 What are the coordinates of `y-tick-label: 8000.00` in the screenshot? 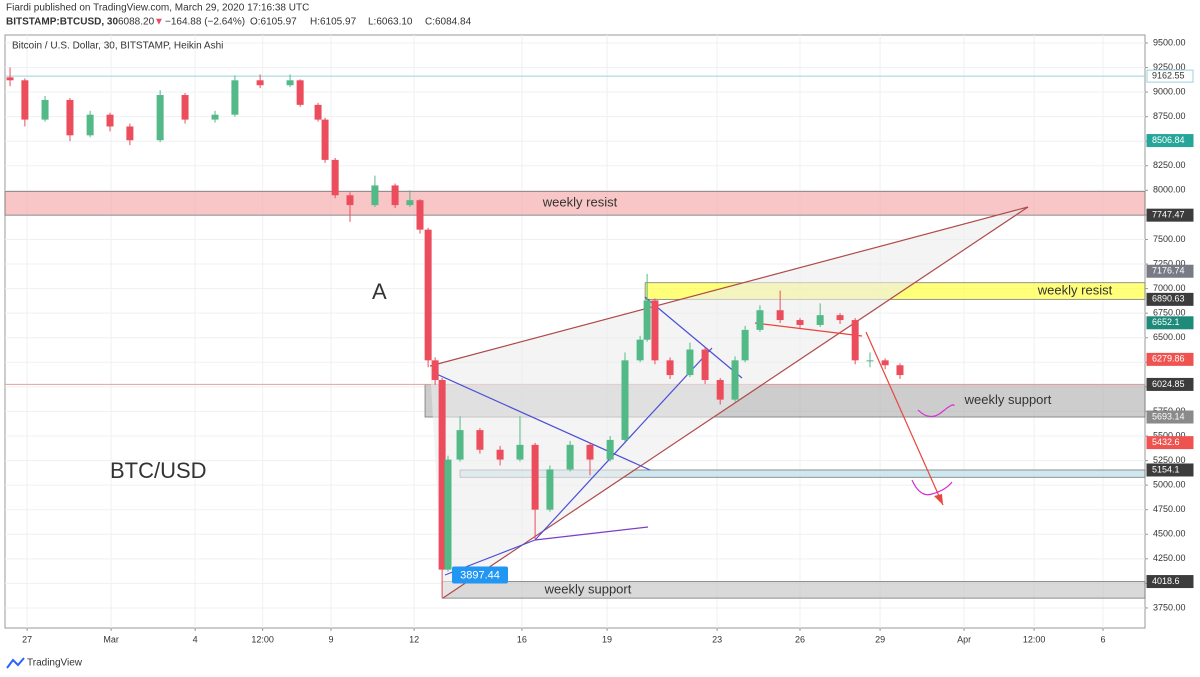 It's located at (1169, 190).